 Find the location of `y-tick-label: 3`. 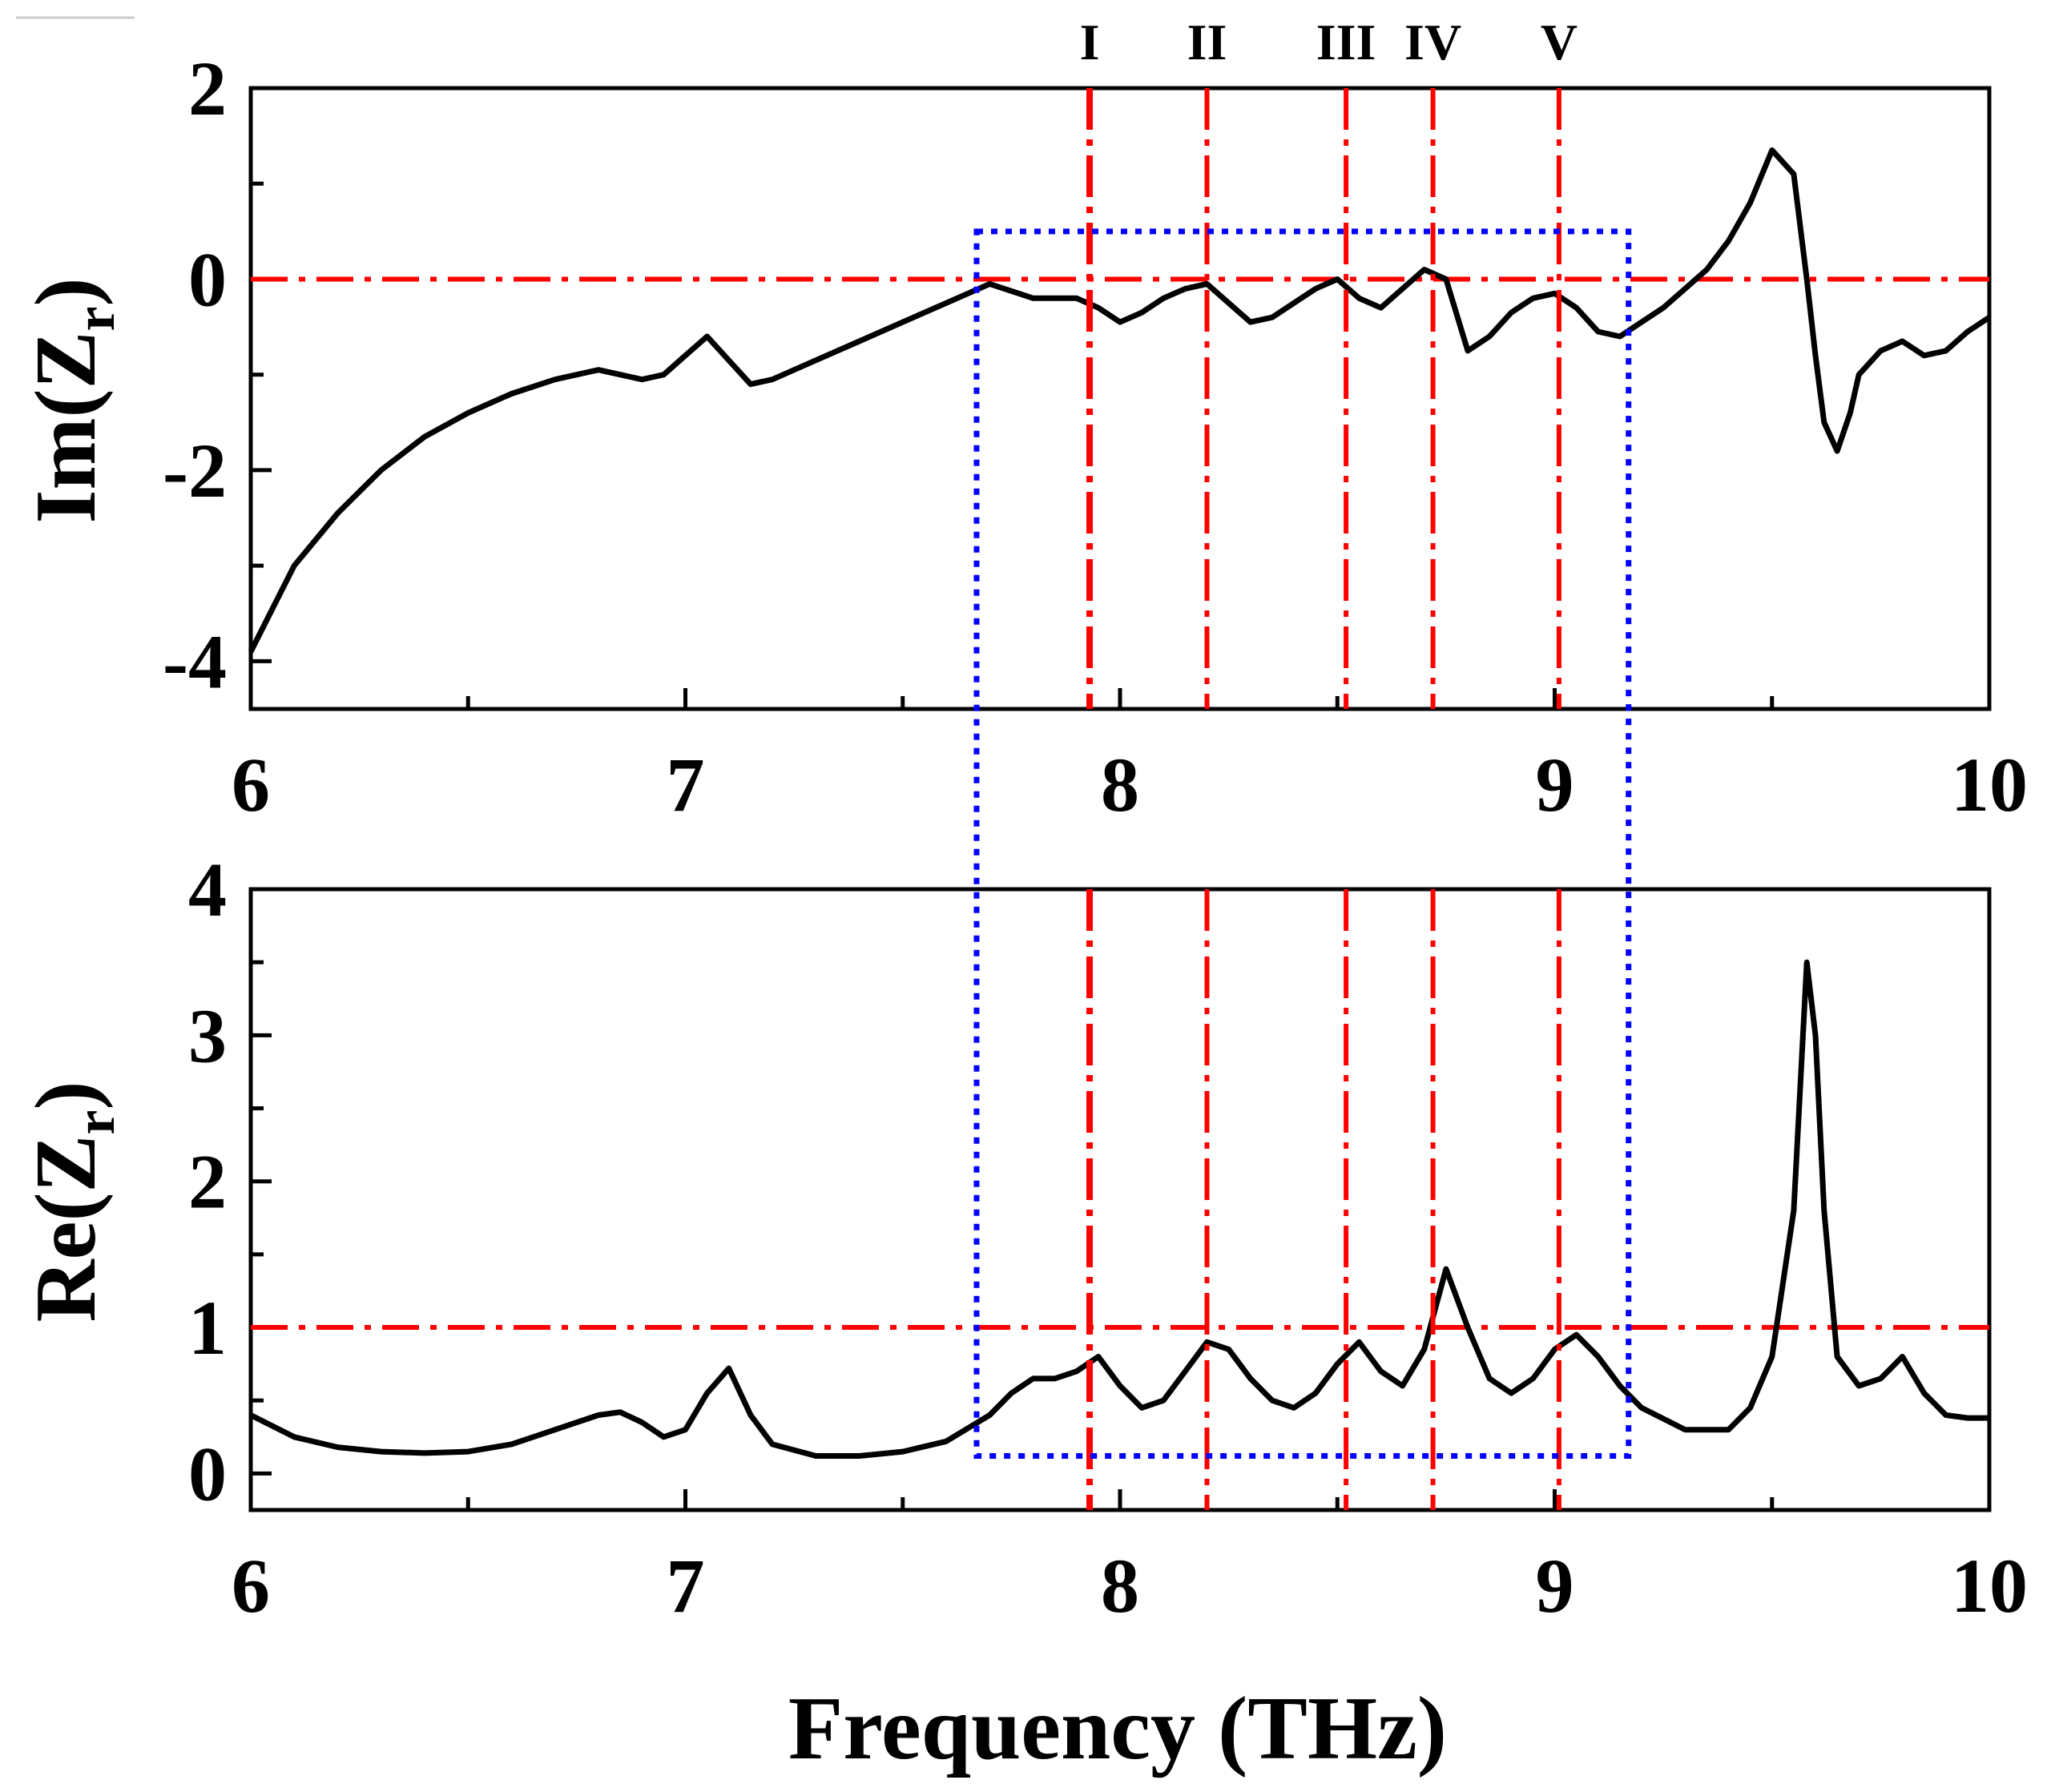

y-tick-label: 3 is located at coordinates (207, 1035).